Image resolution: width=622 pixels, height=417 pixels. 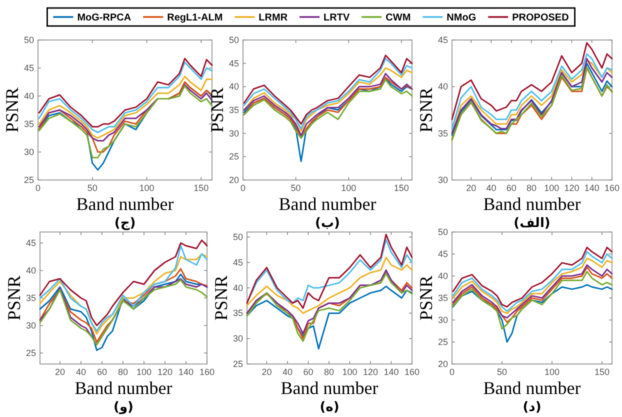 I want to click on text: (ج), so click(x=125, y=223).